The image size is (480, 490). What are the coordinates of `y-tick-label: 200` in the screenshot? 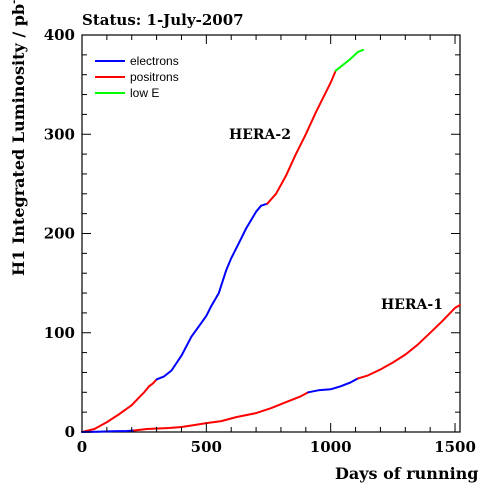 It's located at (59, 234).